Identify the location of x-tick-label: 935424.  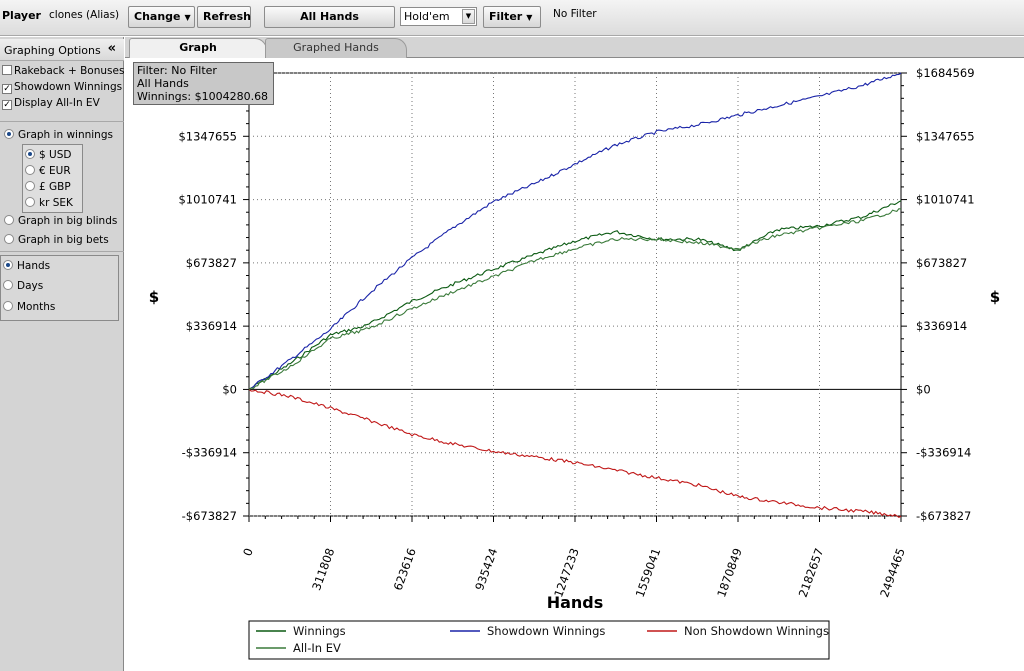
(486, 569).